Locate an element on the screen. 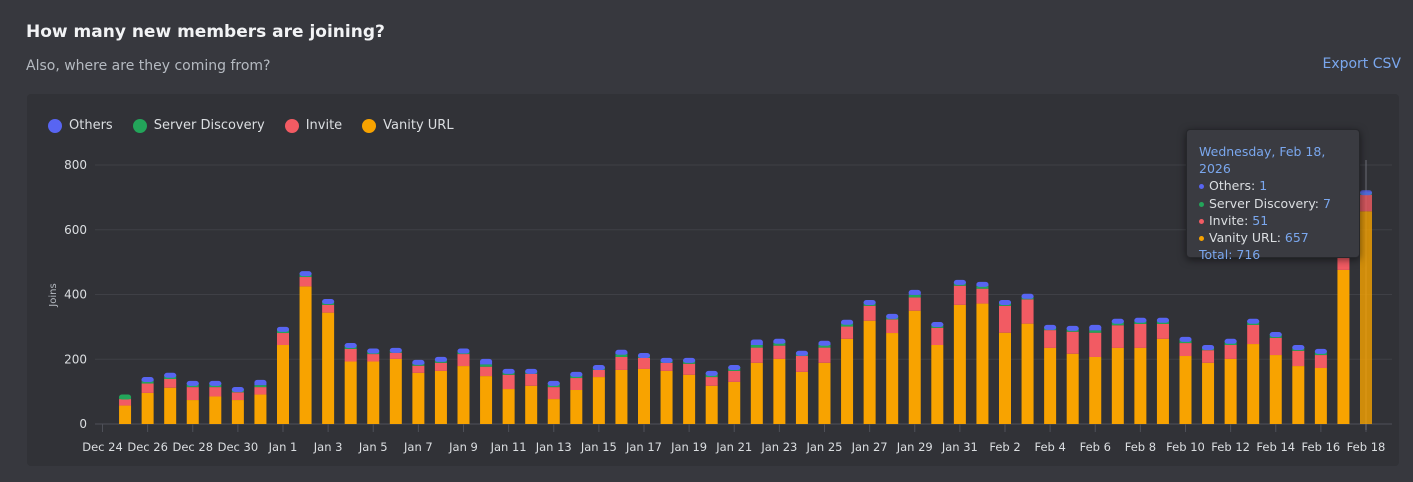  x-tick-label: Jan 13 is located at coordinates (553, 447).